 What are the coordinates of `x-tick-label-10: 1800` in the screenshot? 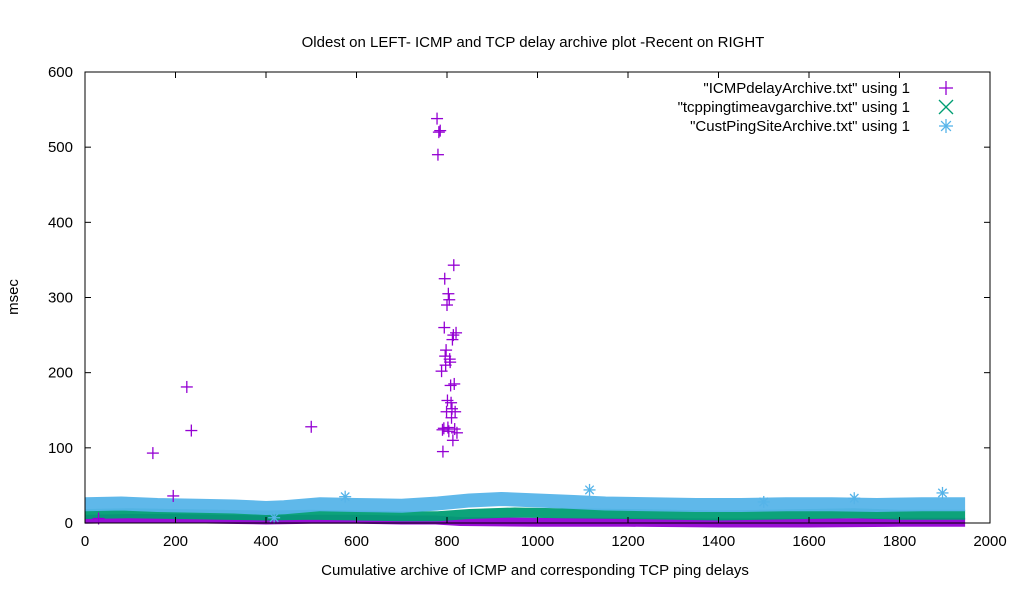 It's located at (899, 541).